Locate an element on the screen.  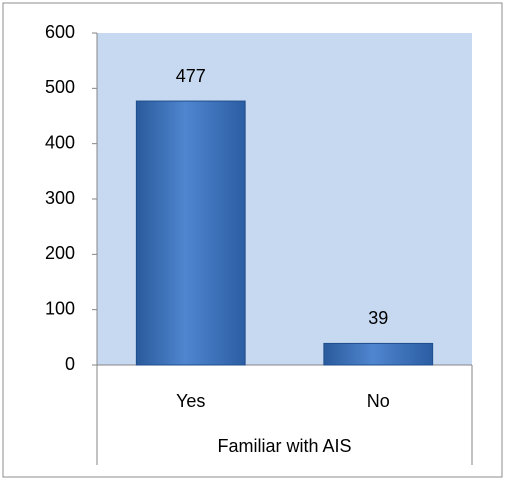
y-tick-label: 500 is located at coordinates (60, 87).